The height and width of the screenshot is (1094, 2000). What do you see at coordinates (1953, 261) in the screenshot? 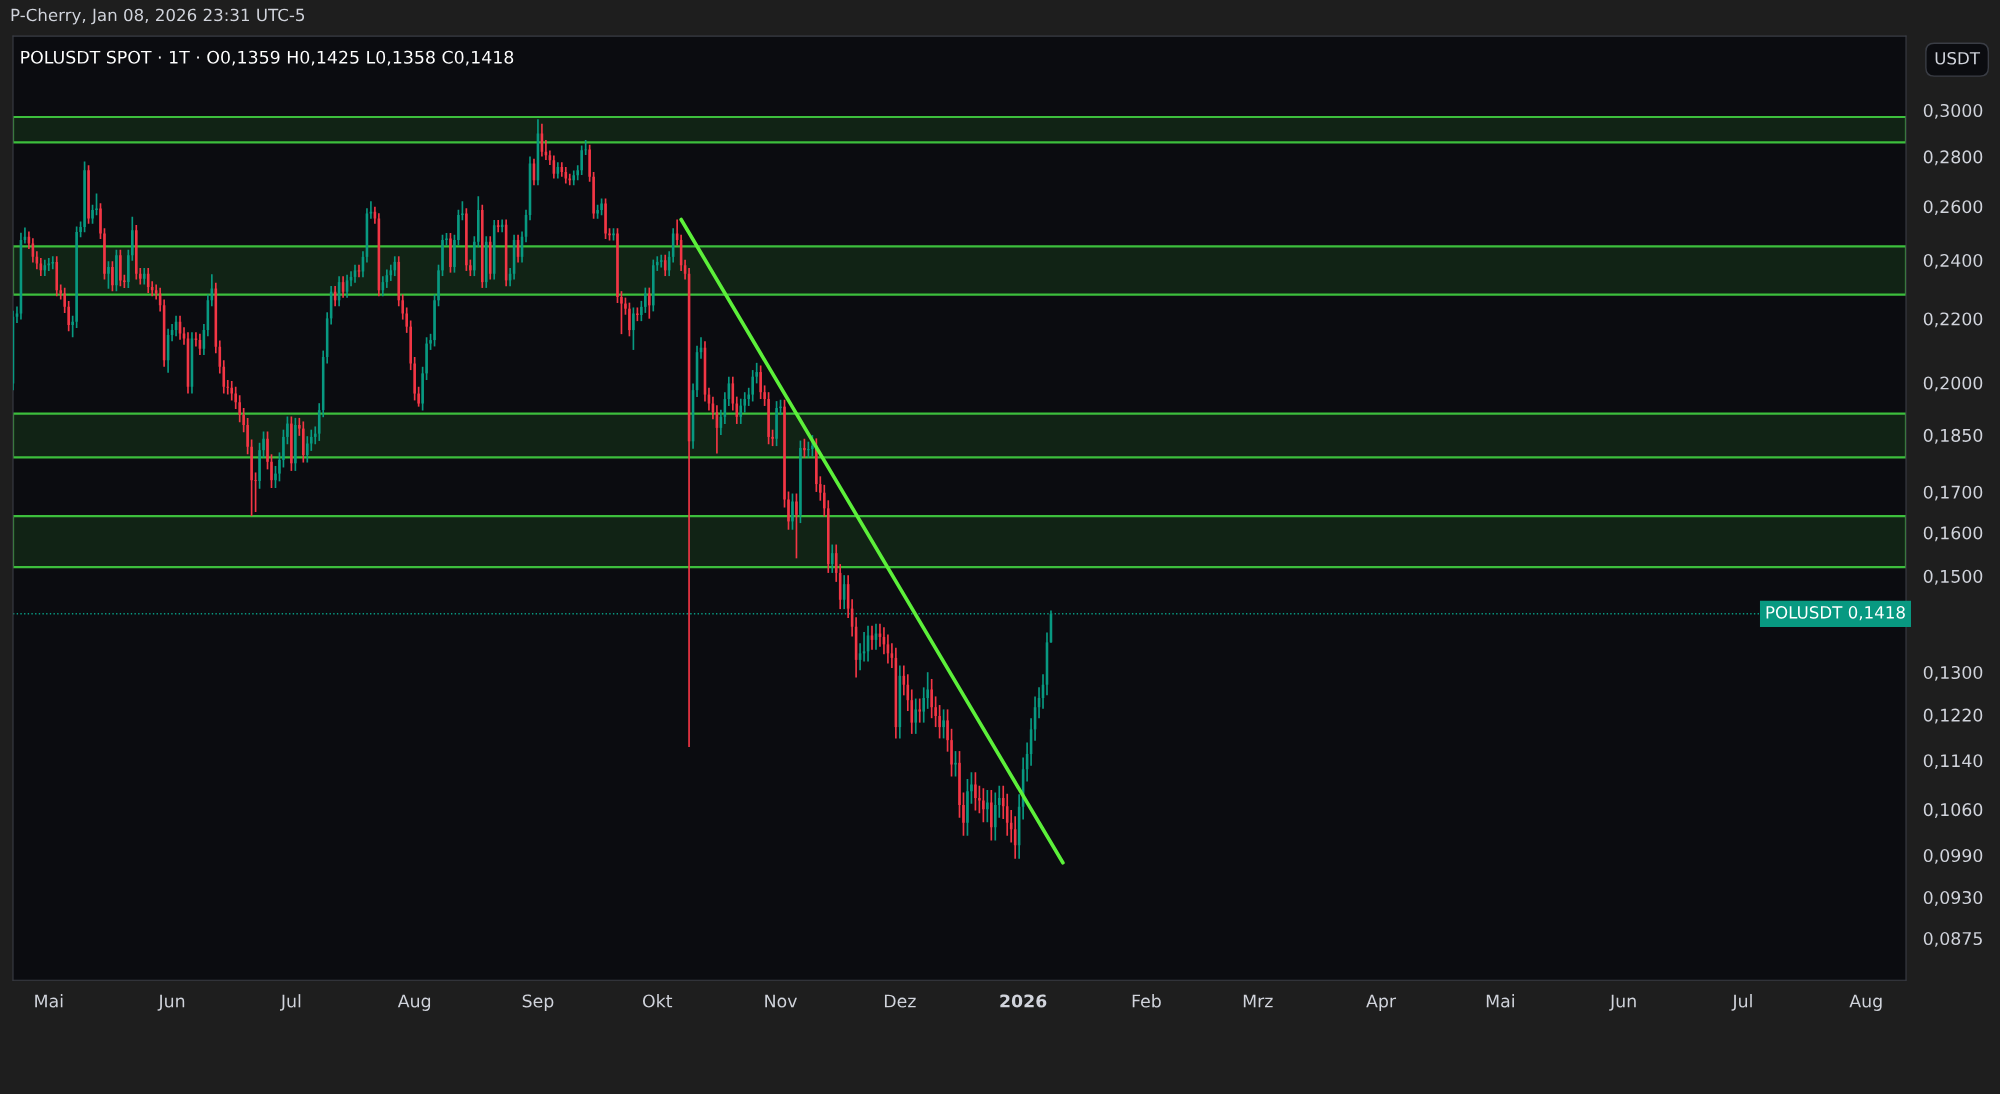
I see `y-tick-label: 0,2400` at bounding box center [1953, 261].